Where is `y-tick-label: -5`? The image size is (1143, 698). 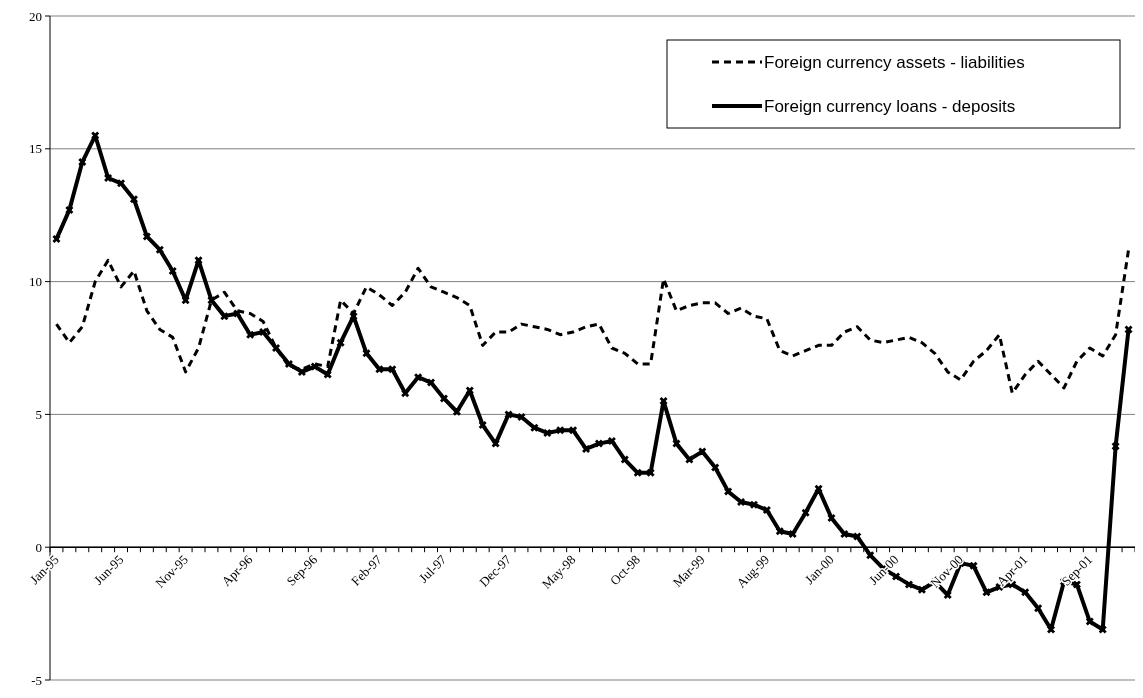
y-tick-label: -5 is located at coordinates (36, 680).